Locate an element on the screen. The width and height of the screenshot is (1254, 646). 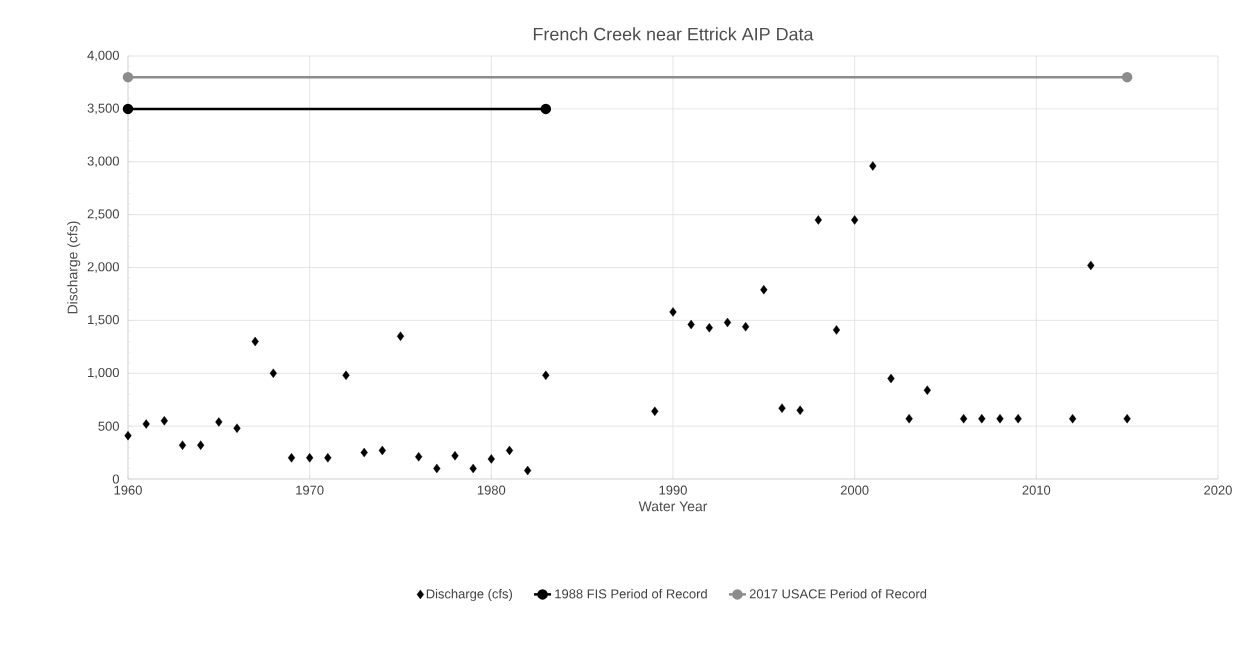
y-tick-label: 1,000 is located at coordinates (103, 373).